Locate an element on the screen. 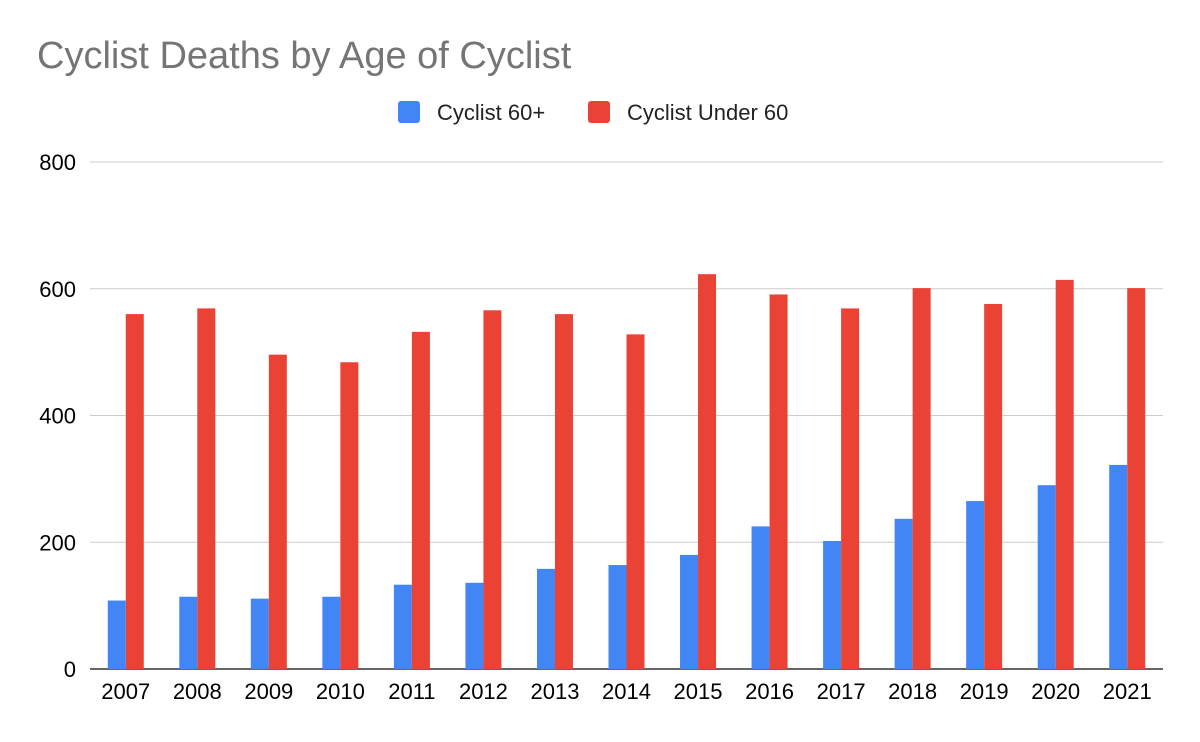  x-tick-label: 2009 is located at coordinates (268, 691).